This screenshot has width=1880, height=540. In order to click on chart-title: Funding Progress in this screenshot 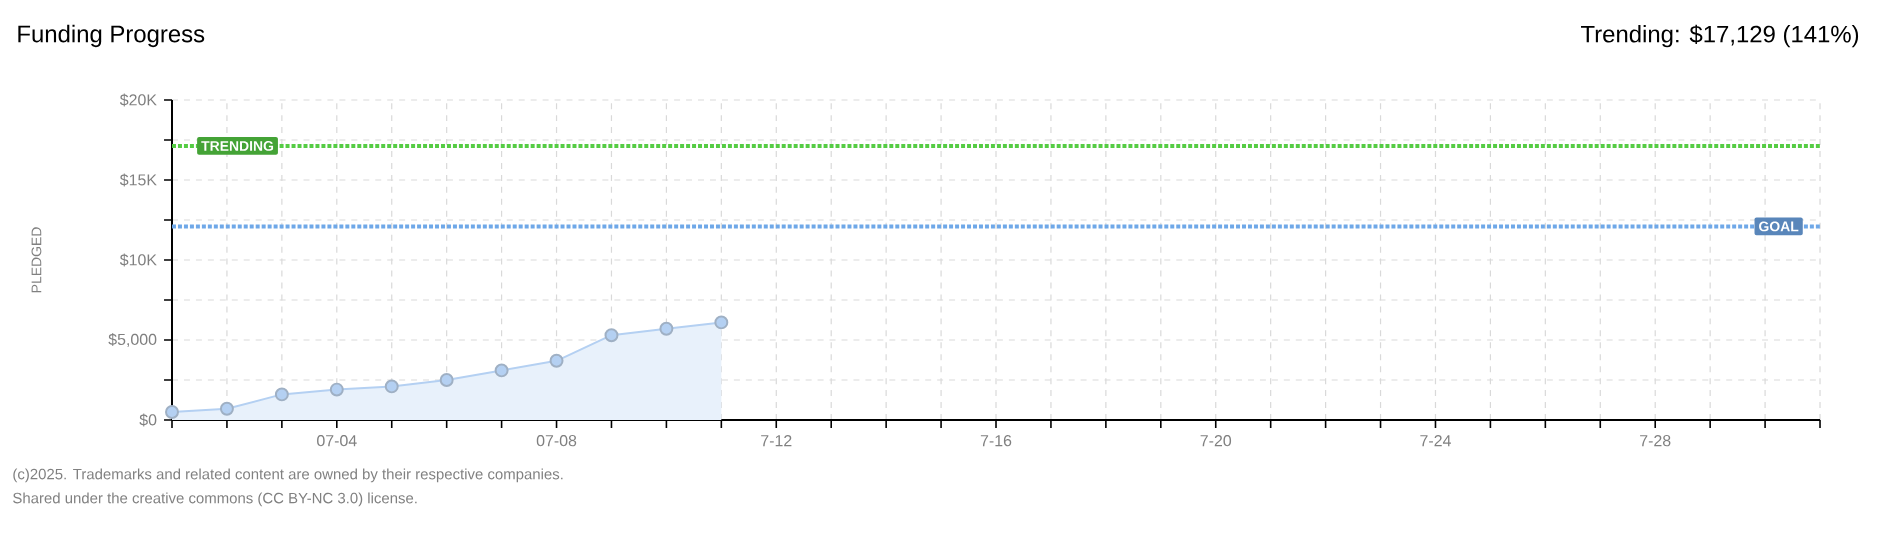, I will do `click(111, 36)`.